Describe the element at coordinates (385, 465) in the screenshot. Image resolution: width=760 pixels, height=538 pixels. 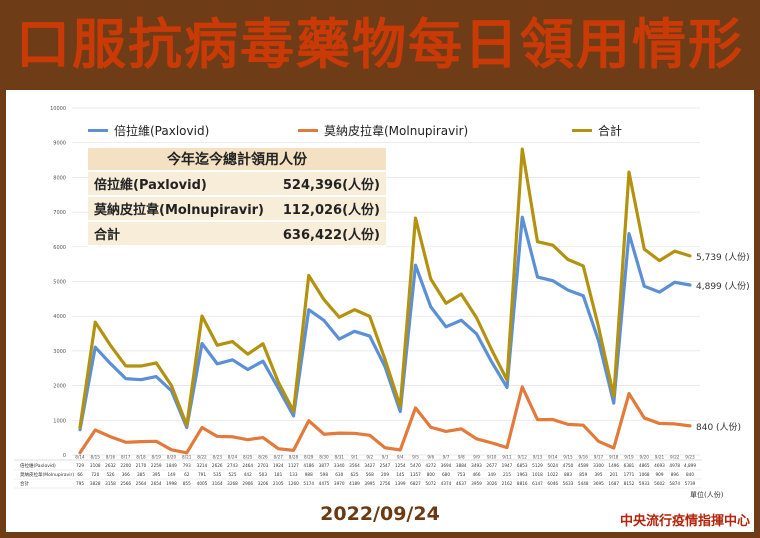
I see `table-cell: 2547` at that location.